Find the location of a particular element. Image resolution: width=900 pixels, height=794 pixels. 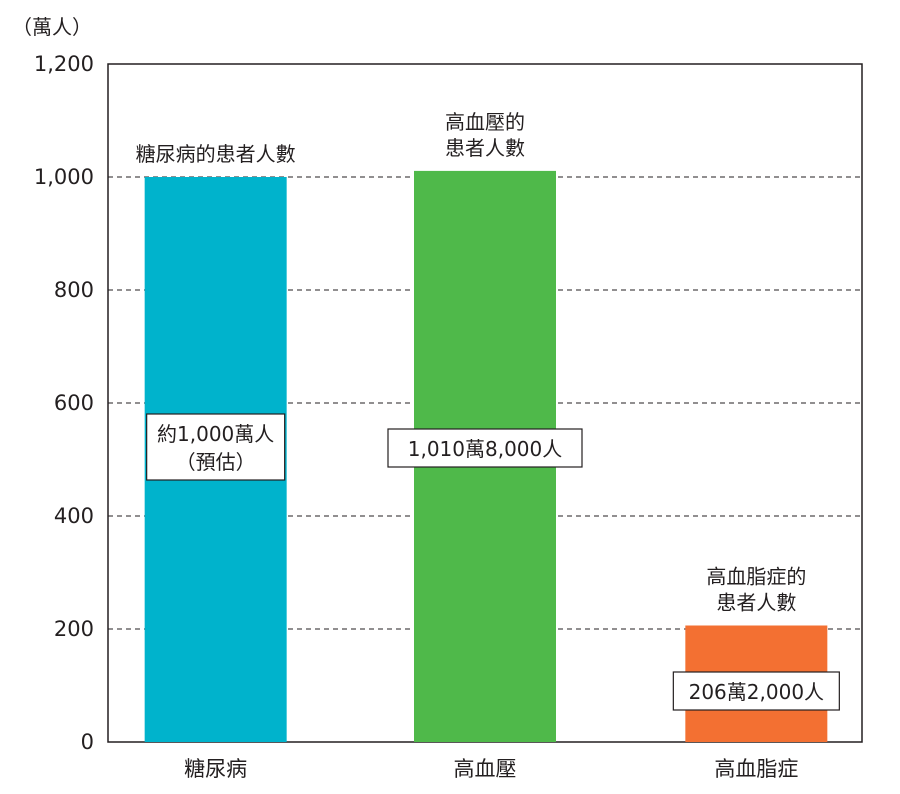

bar-top-label: 高血壓的 is located at coordinates (485, 122).